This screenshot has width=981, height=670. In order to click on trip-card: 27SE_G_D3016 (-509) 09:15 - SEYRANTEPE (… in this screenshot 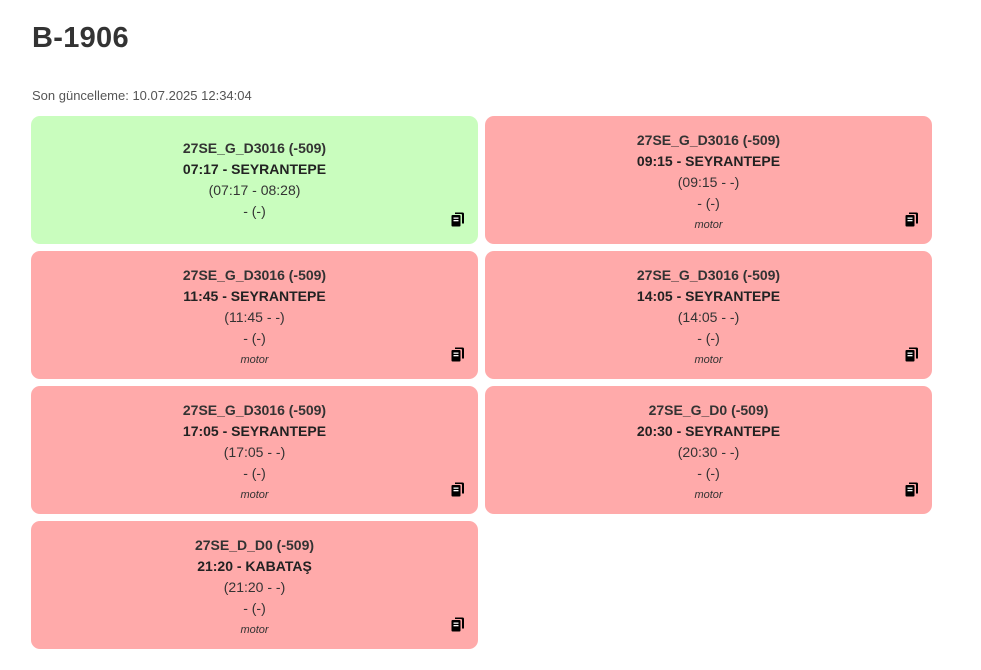, I will do `click(708, 180)`.